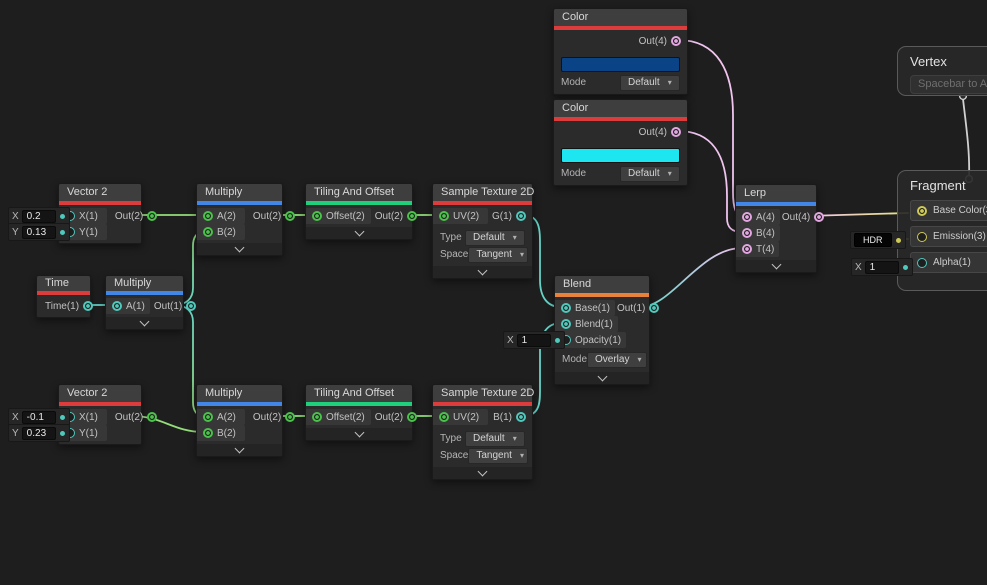 This screenshot has height=585, width=987. Describe the element at coordinates (948, 84) in the screenshot. I see `add-block-placeholder: Spacebar to Add` at that location.